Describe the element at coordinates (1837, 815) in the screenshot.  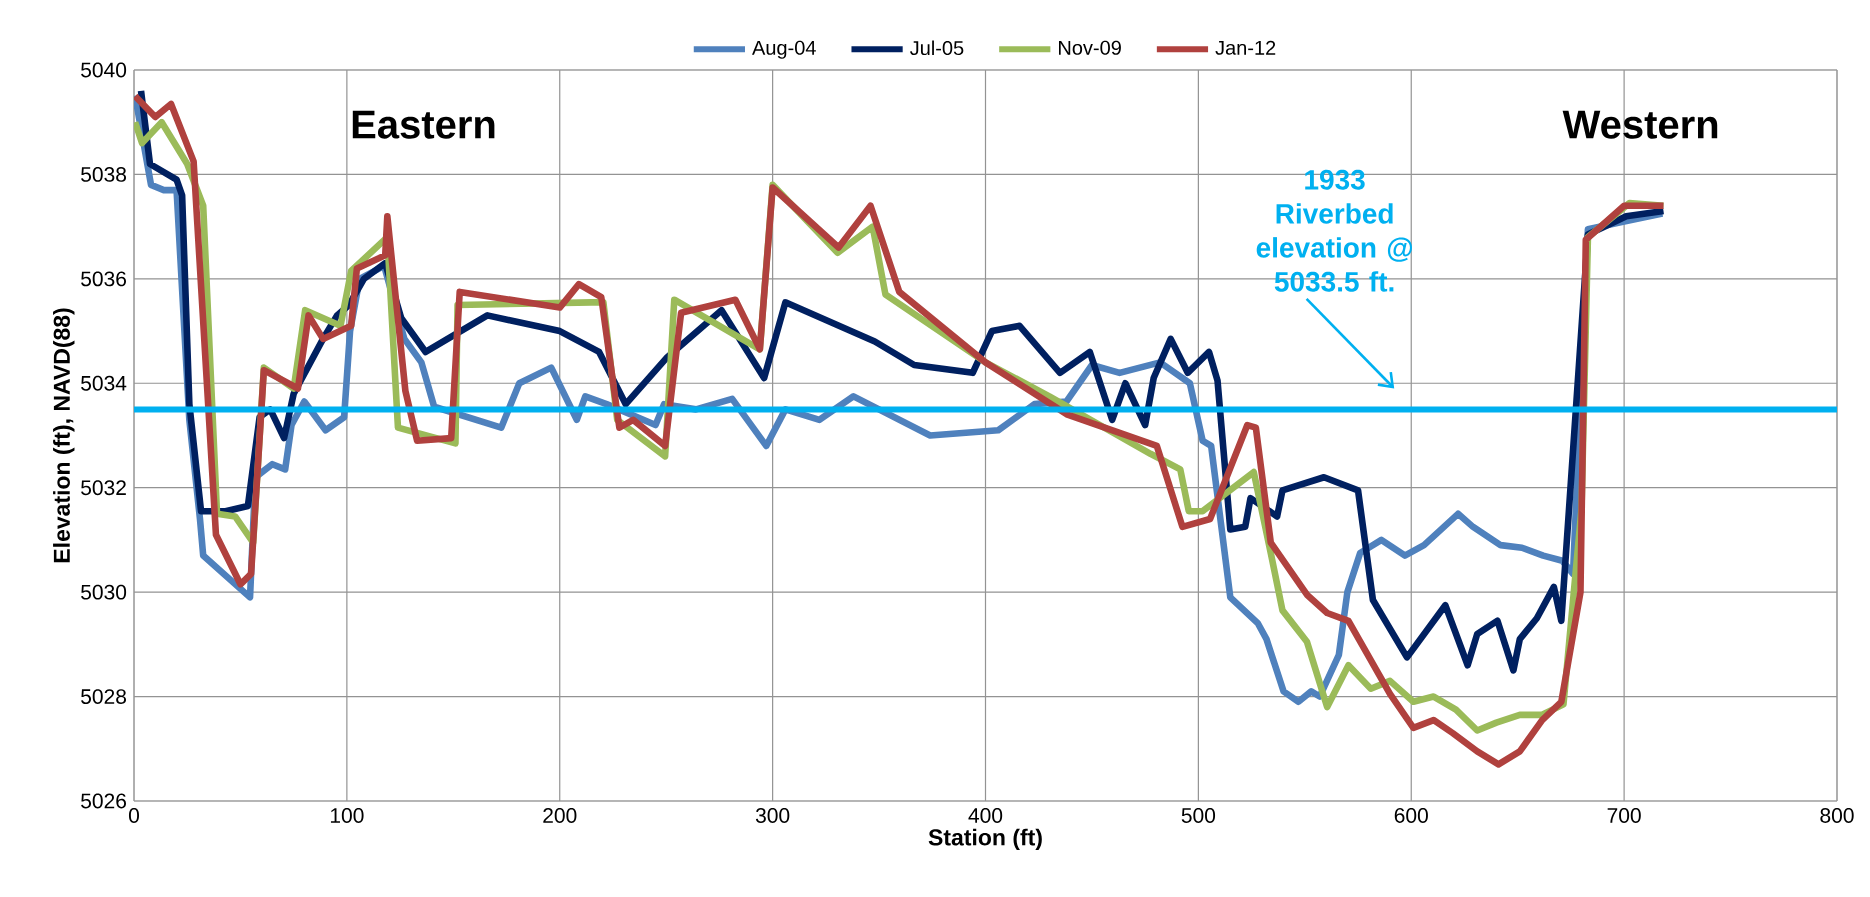
I see `x-tick-label: 800` at that location.